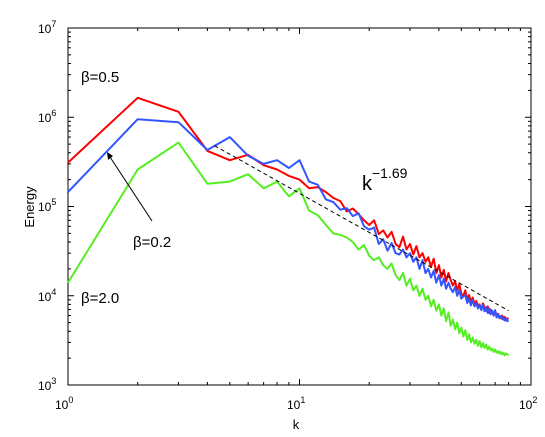  Describe the element at coordinates (29, 207) in the screenshot. I see `y-axis-label: Energy` at that location.